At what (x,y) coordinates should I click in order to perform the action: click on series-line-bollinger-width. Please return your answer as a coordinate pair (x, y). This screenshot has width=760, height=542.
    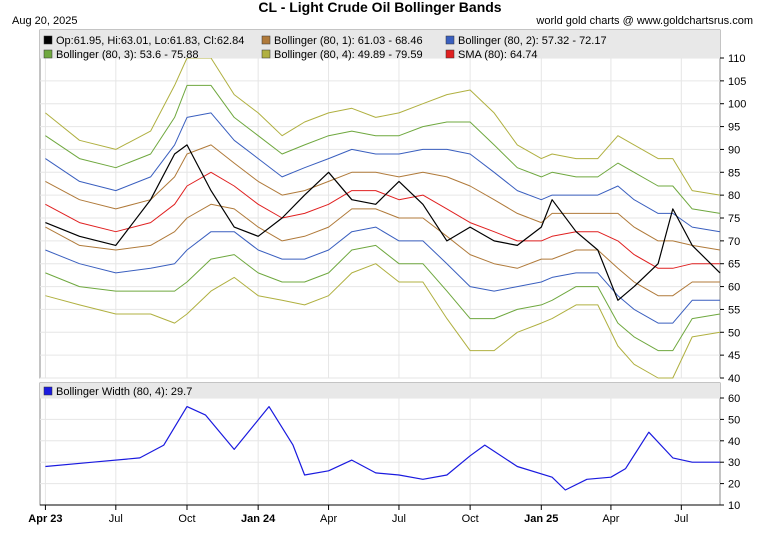
    Looking at the image, I should click on (382, 448).